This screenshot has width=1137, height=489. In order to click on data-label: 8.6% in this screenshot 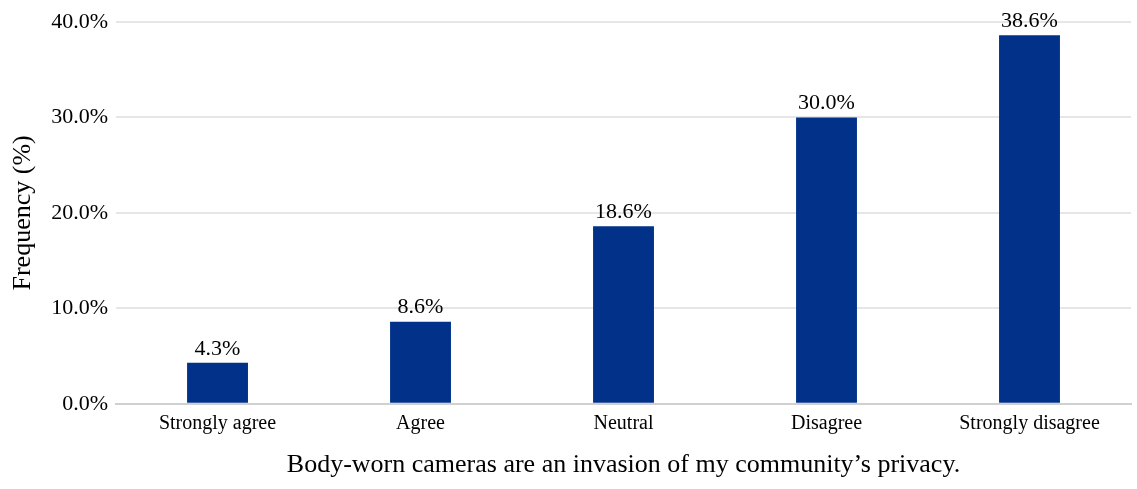, I will do `click(420, 306)`.